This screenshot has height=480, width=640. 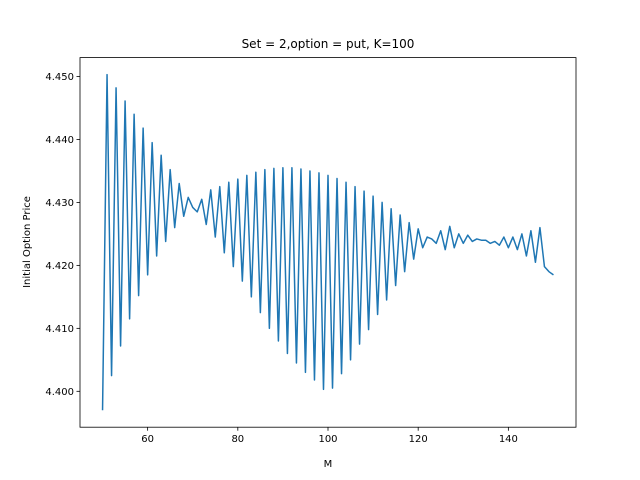 I want to click on x-tick-label: 60, so click(x=147, y=439).